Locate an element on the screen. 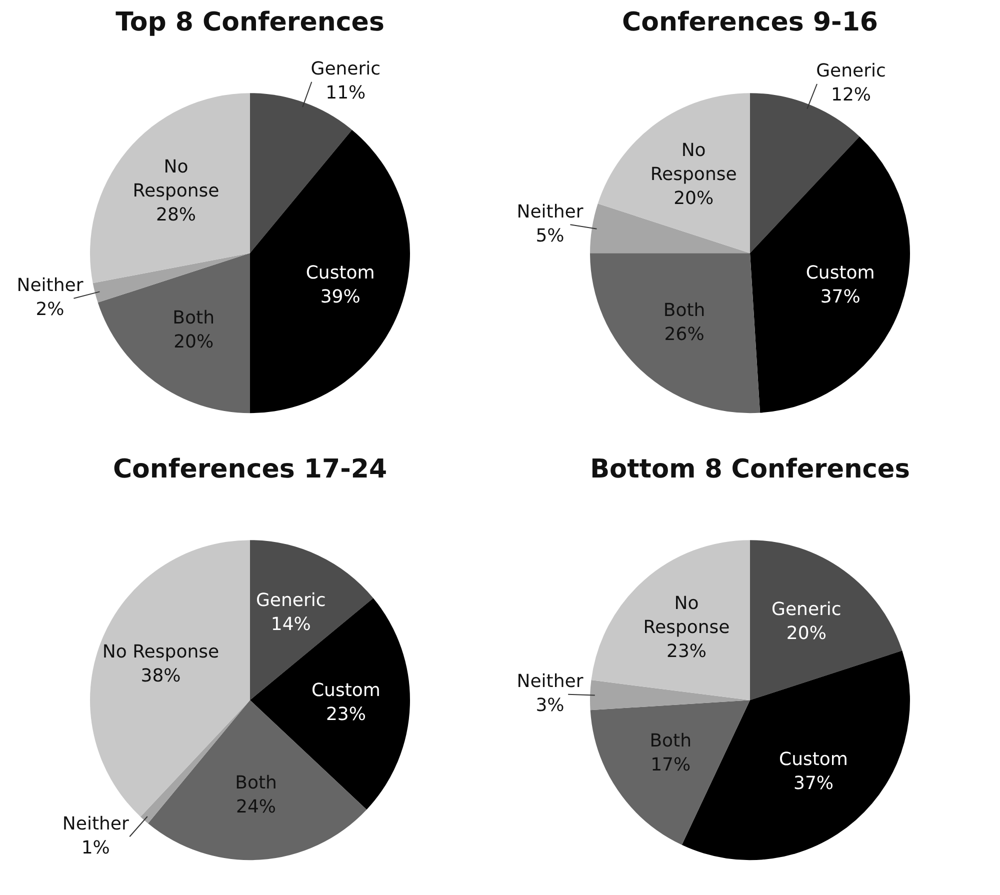 The width and height of the screenshot is (1000, 895). data-label: 38% is located at coordinates (160, 675).